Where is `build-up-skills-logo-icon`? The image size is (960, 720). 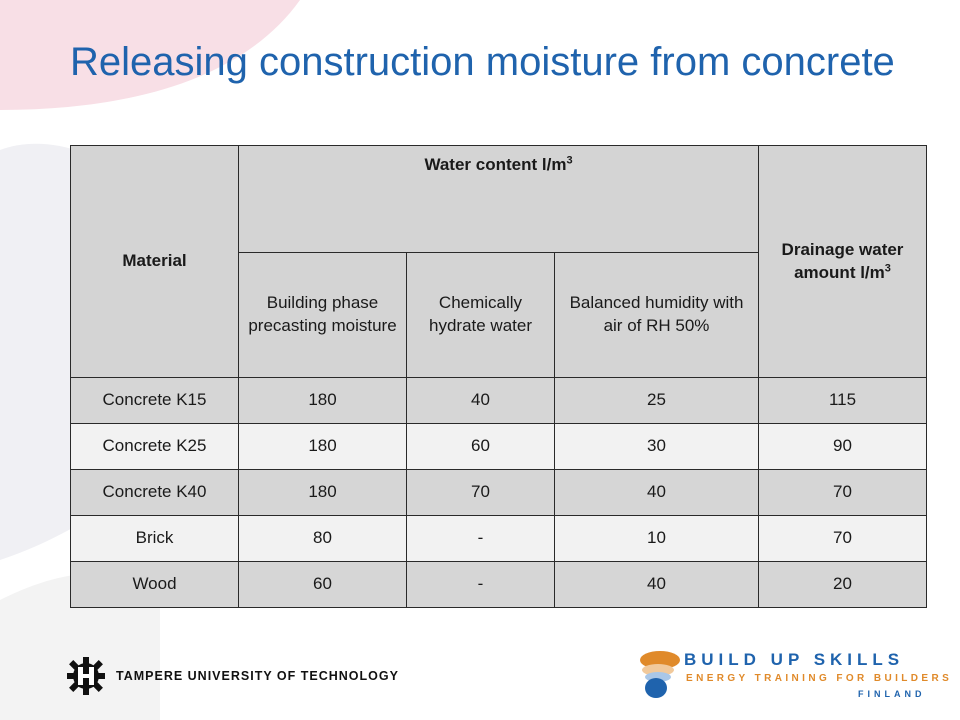
build-up-skills-logo-icon is located at coordinates (660, 674).